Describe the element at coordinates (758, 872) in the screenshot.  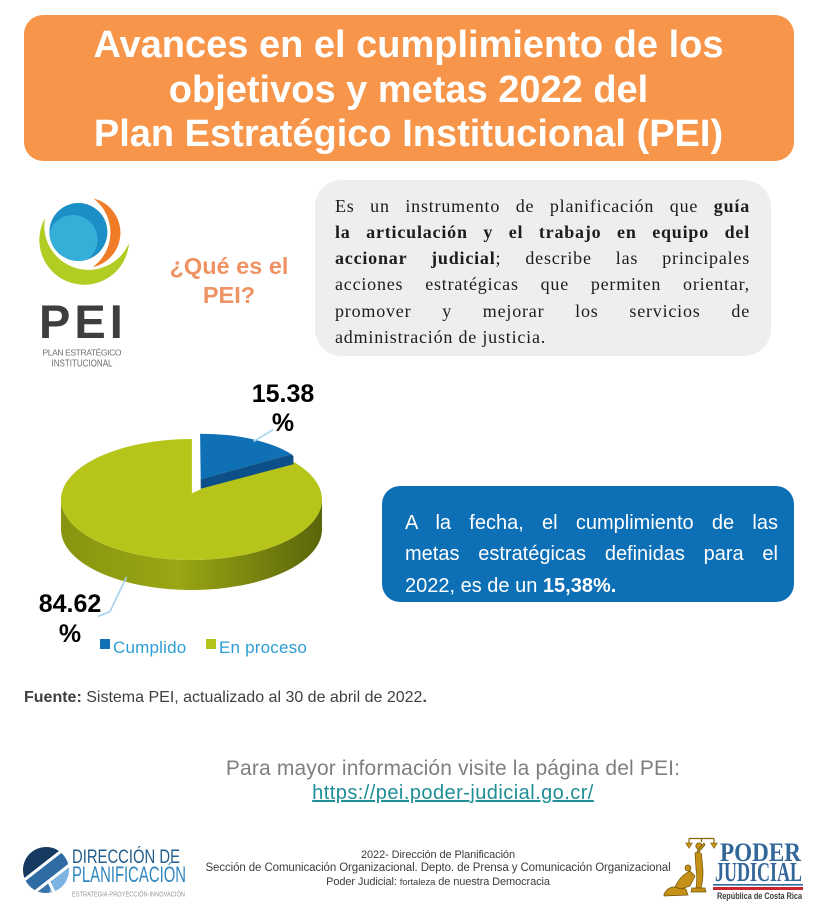
I see `svg-text: JUDICIAL` at that location.